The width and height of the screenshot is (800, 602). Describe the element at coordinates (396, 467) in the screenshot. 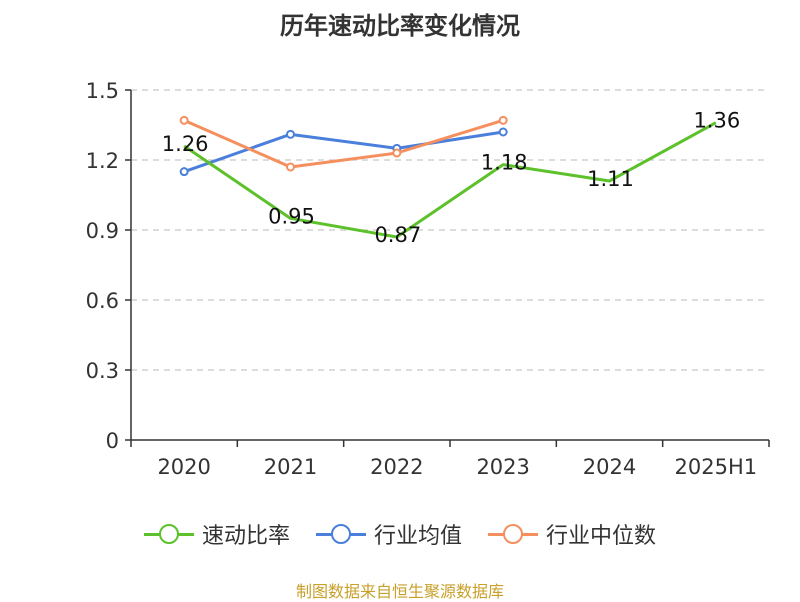

I see `x-tick-label: 2022` at that location.